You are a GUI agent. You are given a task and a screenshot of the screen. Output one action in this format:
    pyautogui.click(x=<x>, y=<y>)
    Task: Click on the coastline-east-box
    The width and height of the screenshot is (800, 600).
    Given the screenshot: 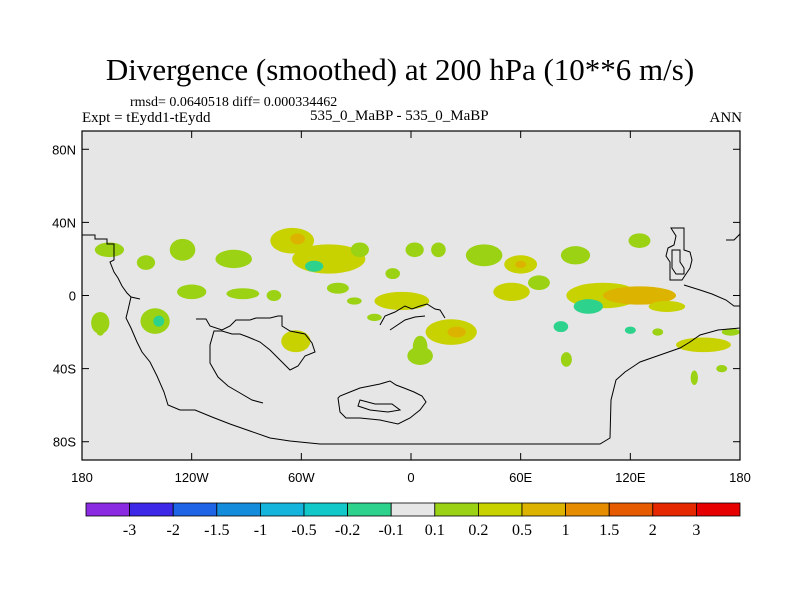 What is the action you would take?
    pyautogui.click(x=678, y=262)
    